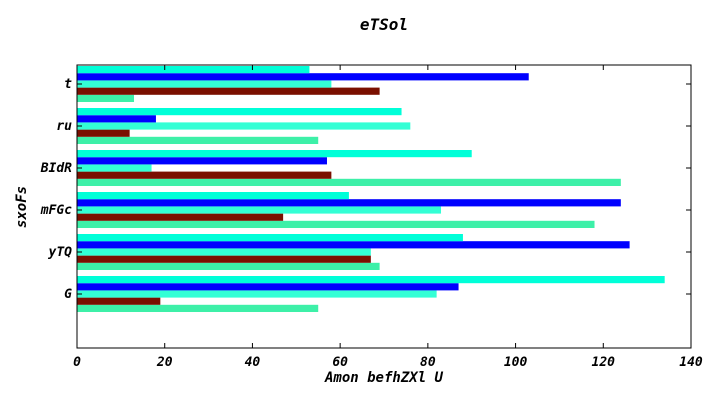  Describe the element at coordinates (68, 294) in the screenshot. I see `y-tick-label: G` at that location.